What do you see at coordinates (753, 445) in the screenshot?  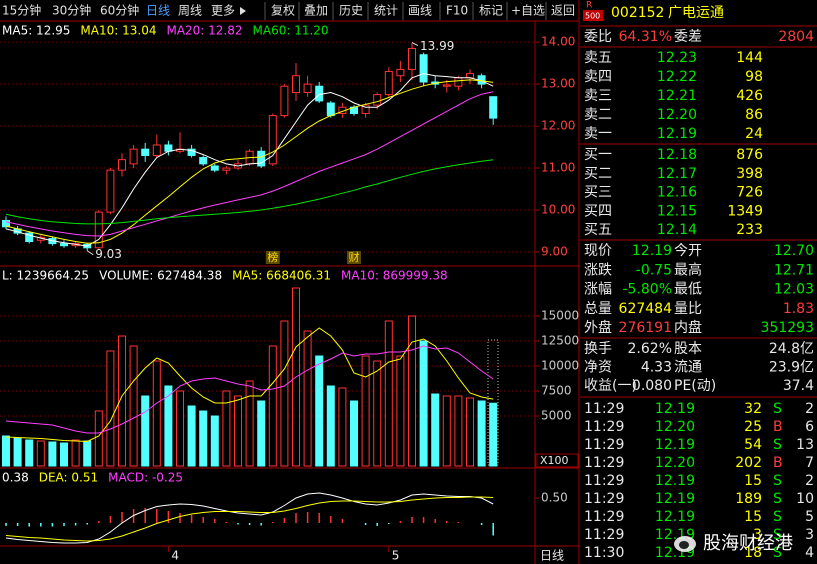 I see `trade-volume: 54` at bounding box center [753, 445].